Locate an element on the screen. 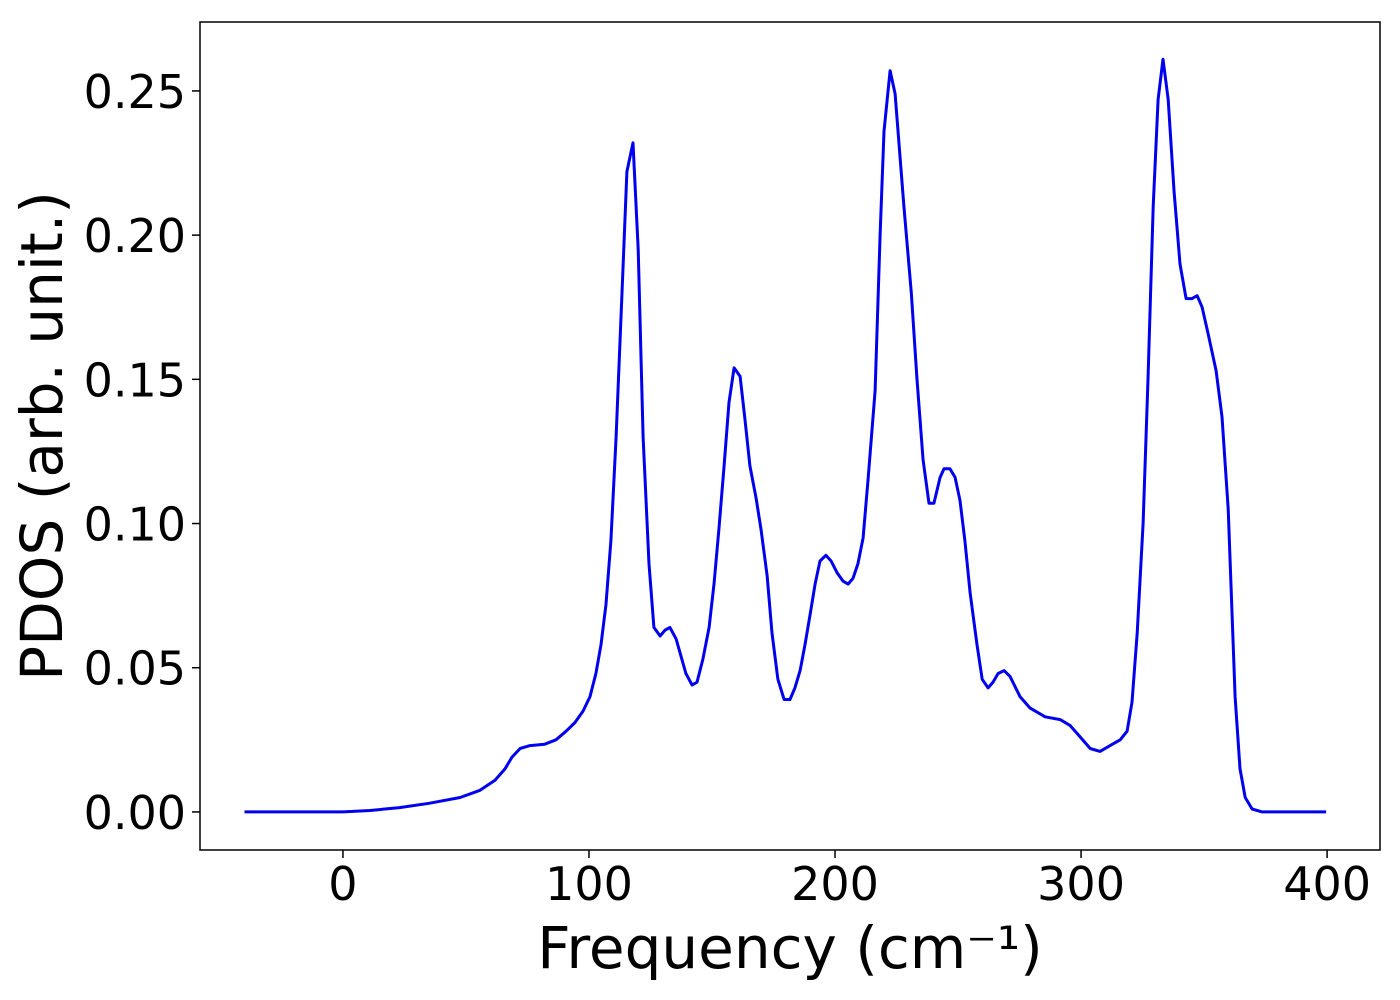 This screenshot has height=1000, width=1400. x-tick-label: 200 is located at coordinates (835, 884).